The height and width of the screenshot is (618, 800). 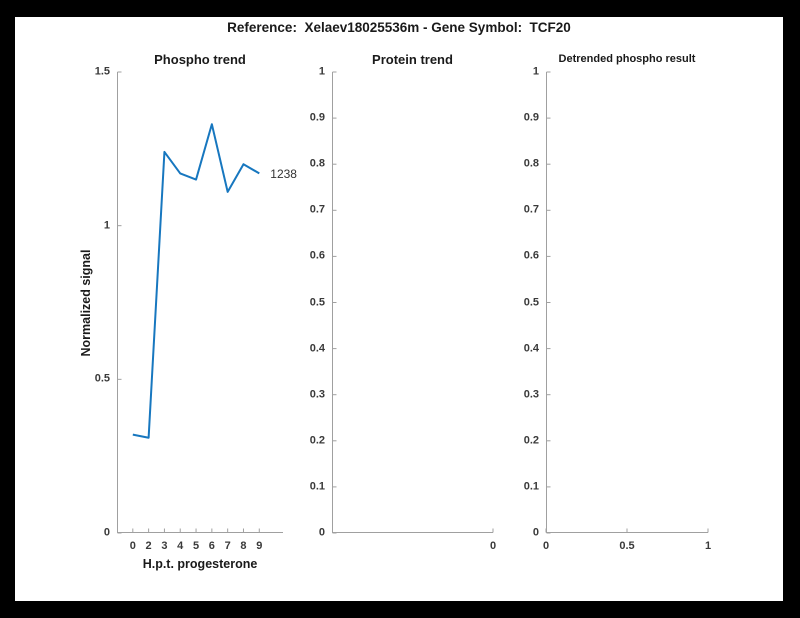 What do you see at coordinates (200, 564) in the screenshot?
I see `x-axis-label: H.p.t. progesterone` at bounding box center [200, 564].